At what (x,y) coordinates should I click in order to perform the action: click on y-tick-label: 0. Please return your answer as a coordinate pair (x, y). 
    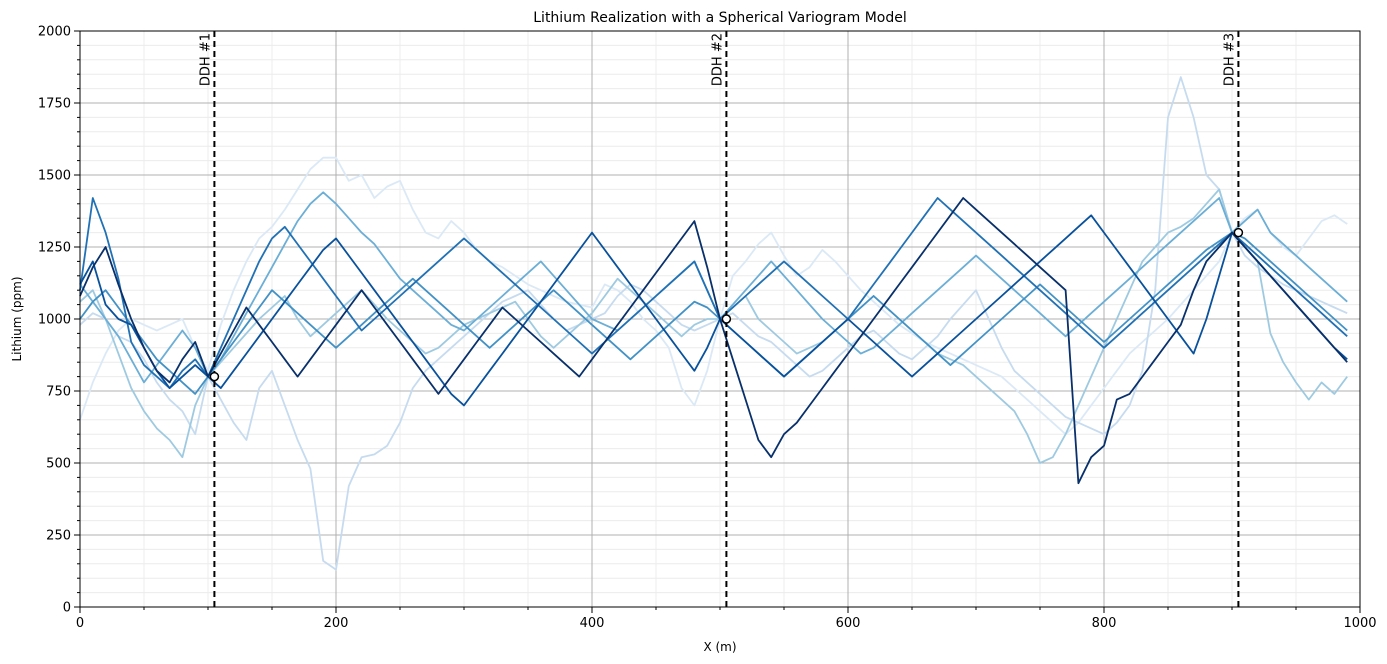
    Looking at the image, I should click on (67, 608).